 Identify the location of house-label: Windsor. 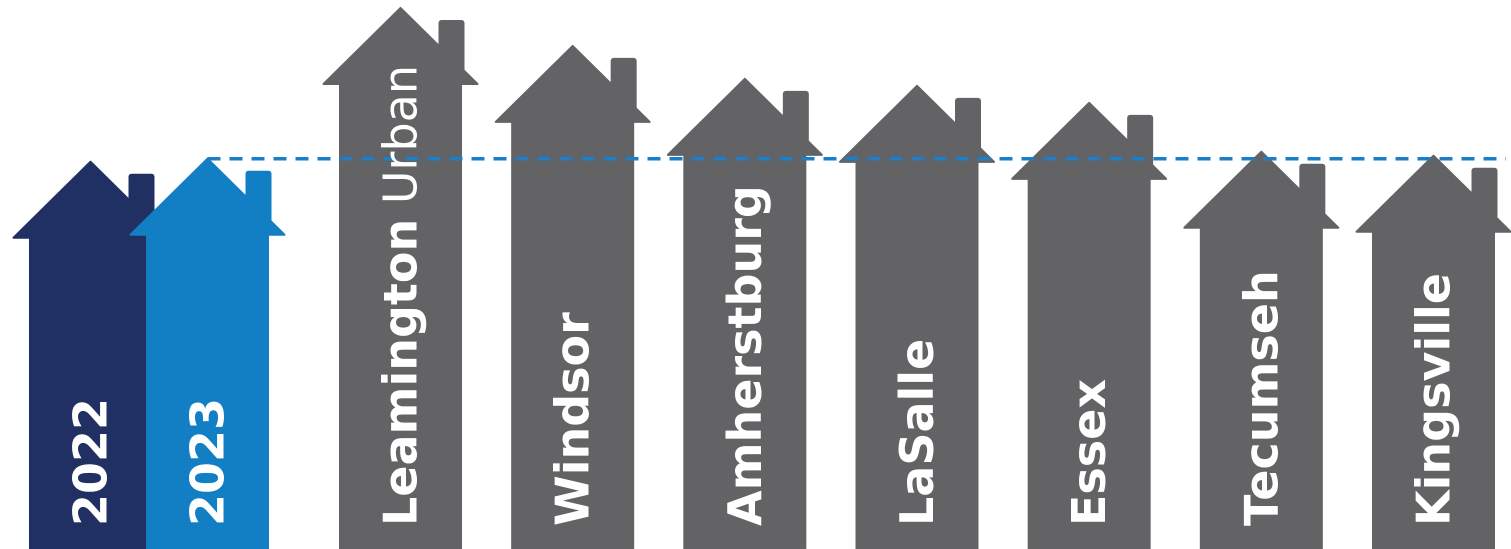
(573, 419).